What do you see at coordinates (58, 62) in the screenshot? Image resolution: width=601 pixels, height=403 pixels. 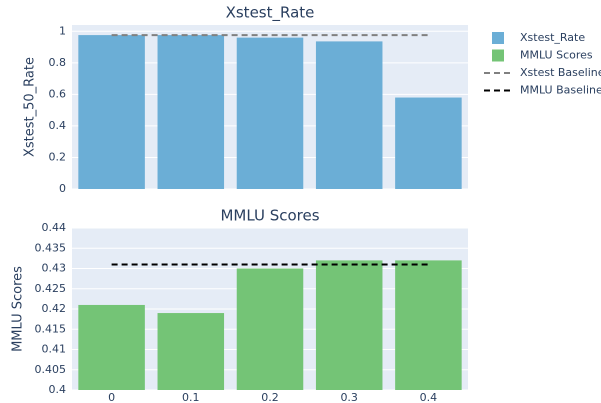 I see `y-tick-label: 0.8` at bounding box center [58, 62].